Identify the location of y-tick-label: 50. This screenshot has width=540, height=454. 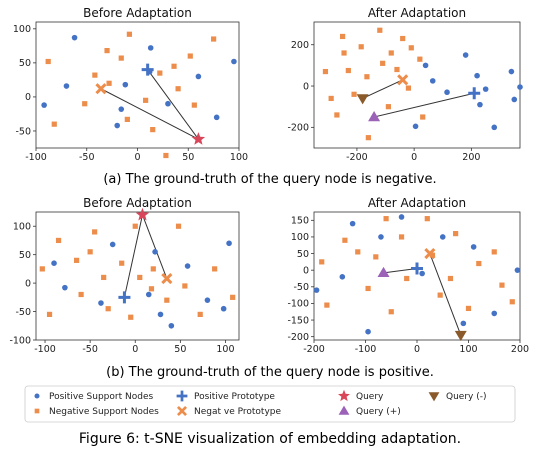
(25, 255).